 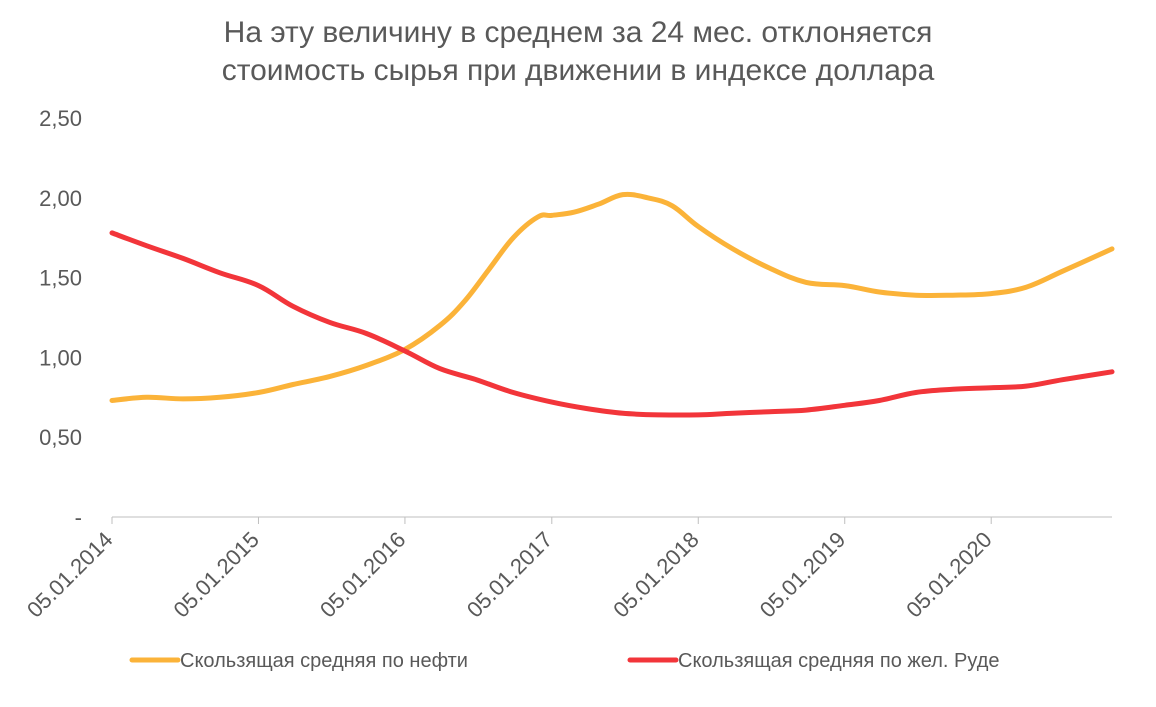 I want to click on legend-label-1: Скользящая средняя по нефти, so click(x=324, y=661).